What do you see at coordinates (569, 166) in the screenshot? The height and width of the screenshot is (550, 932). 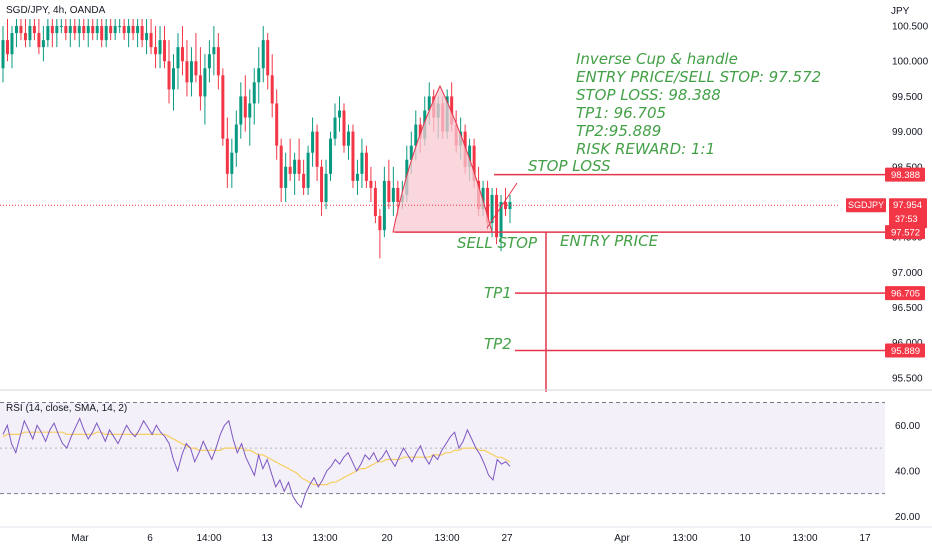 I see `stop-loss-label: STOP LOSS` at bounding box center [569, 166].